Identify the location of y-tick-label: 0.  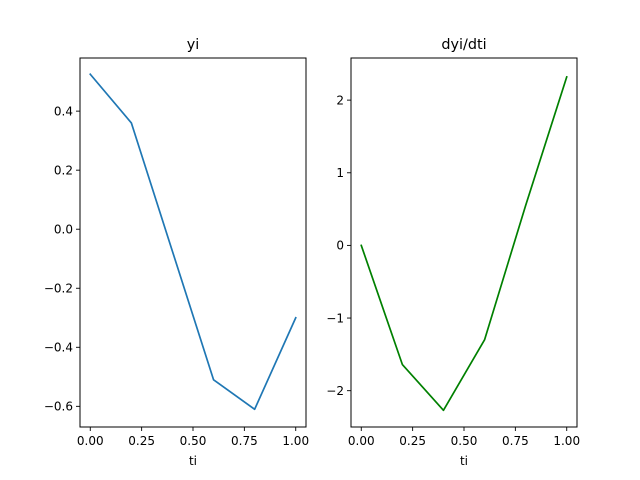
(340, 246).